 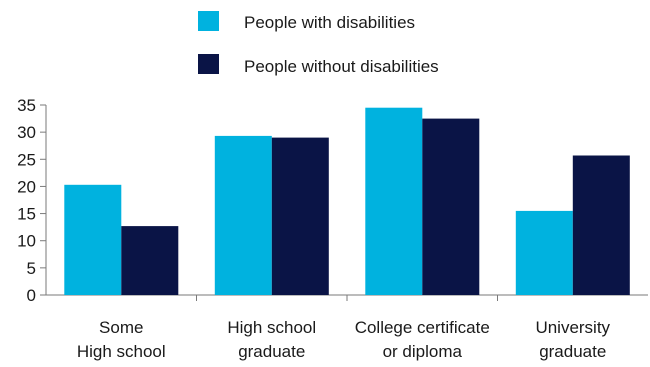 What do you see at coordinates (341, 66) in the screenshot?
I see `legend-label-without-disabilities: People without disabilities` at bounding box center [341, 66].